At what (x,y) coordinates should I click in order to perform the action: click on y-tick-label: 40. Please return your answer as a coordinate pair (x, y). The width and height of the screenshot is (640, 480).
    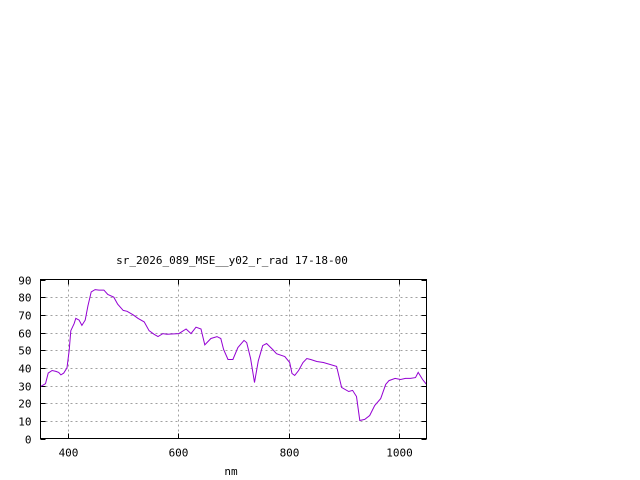
    Looking at the image, I should click on (24, 369).